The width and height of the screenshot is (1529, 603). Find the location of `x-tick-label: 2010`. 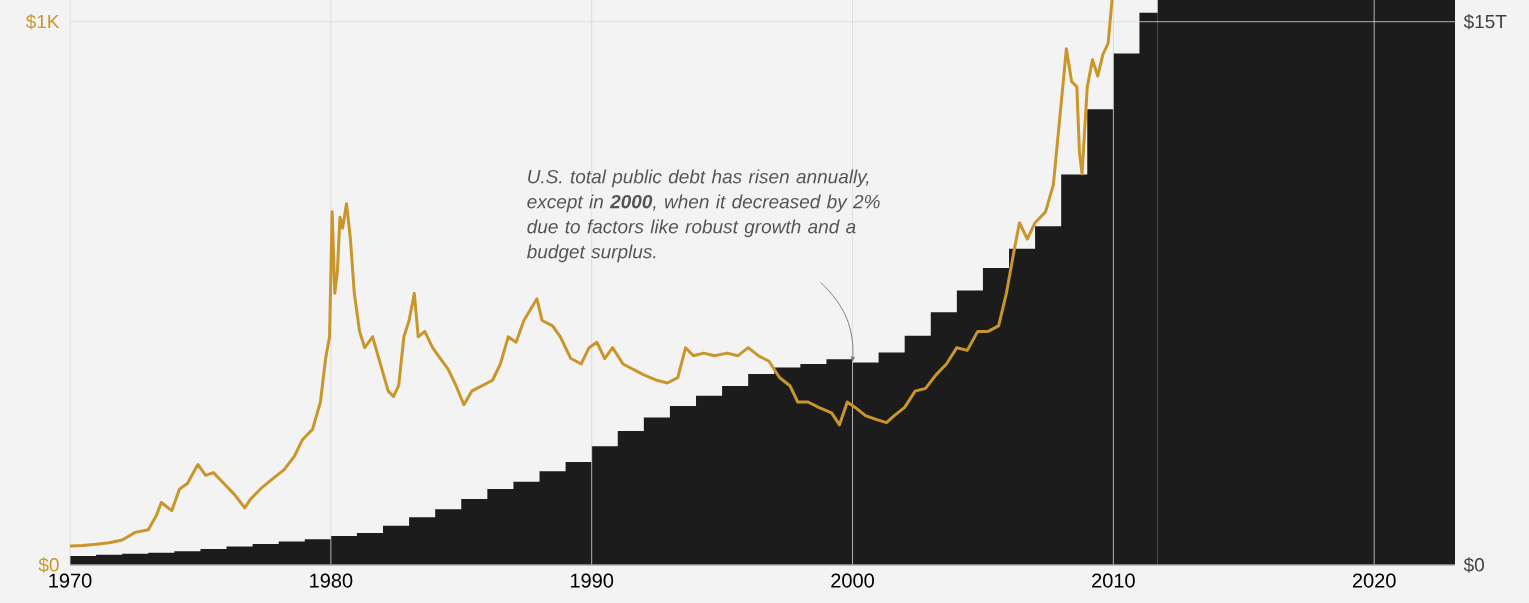

x-tick-label: 2010 is located at coordinates (1113, 580).